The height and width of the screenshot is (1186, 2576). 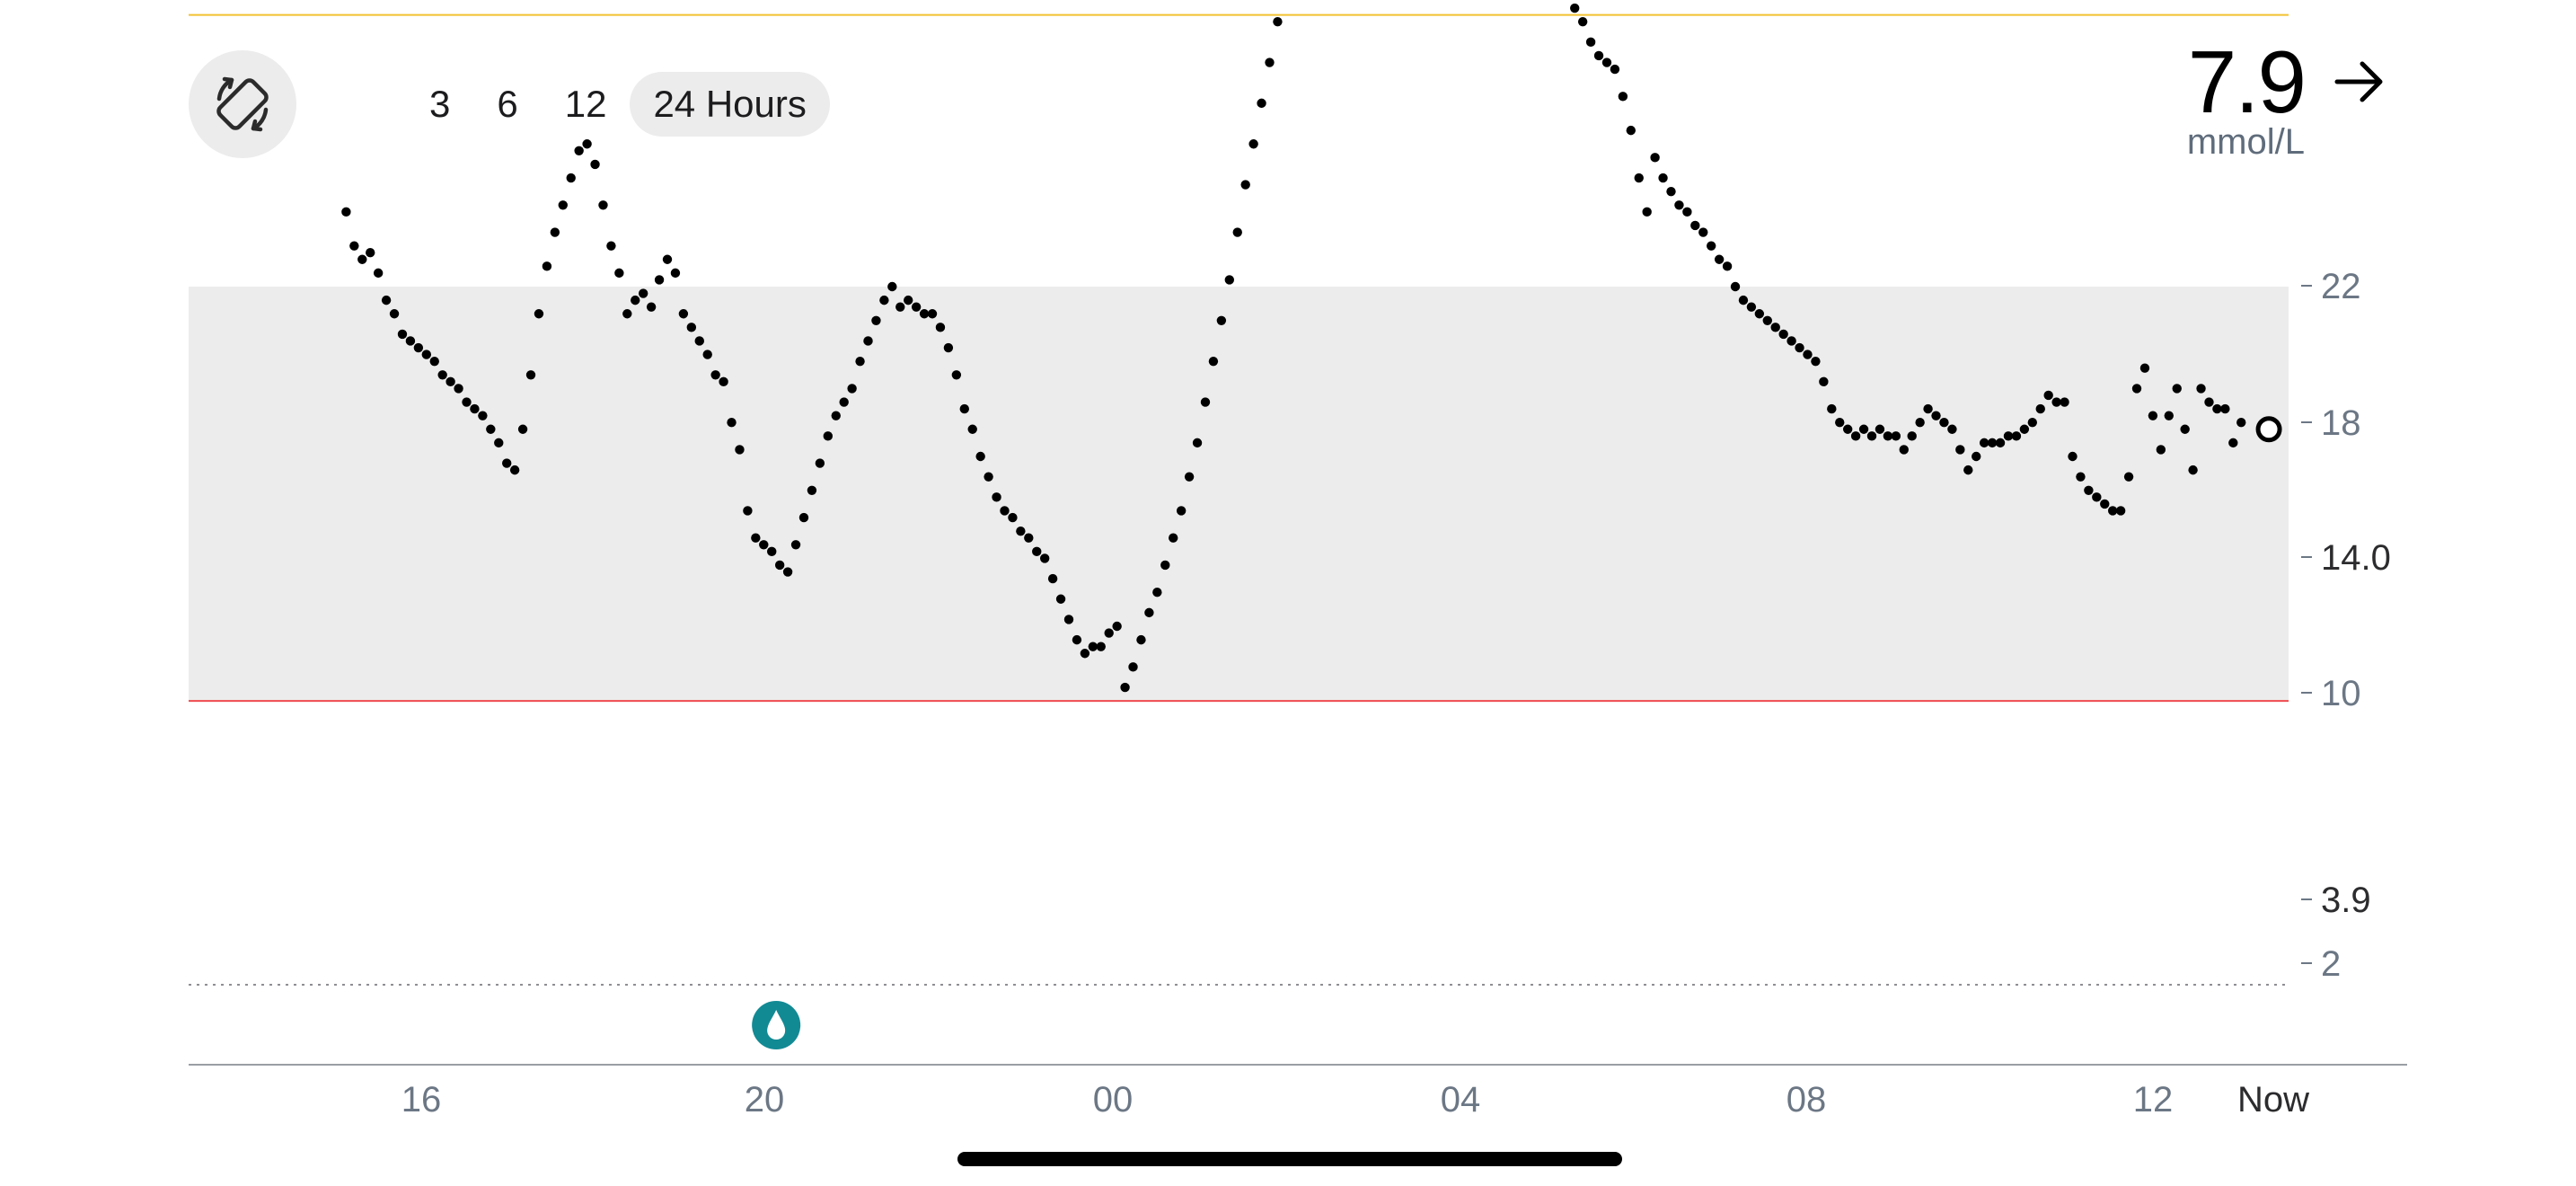 I want to click on range-tab-3: 3, so click(x=440, y=104).